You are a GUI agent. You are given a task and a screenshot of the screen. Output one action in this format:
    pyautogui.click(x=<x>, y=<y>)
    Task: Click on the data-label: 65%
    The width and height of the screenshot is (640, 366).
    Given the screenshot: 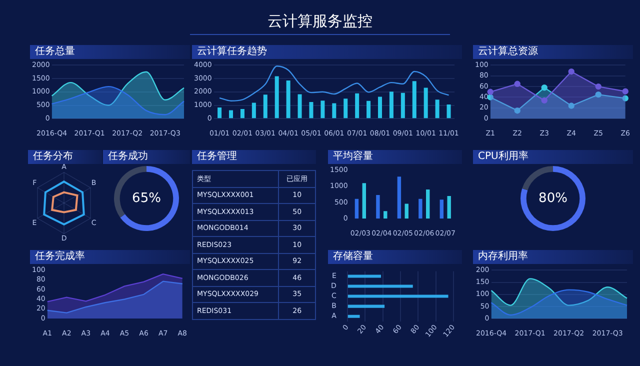 What is the action you would take?
    pyautogui.click(x=146, y=198)
    